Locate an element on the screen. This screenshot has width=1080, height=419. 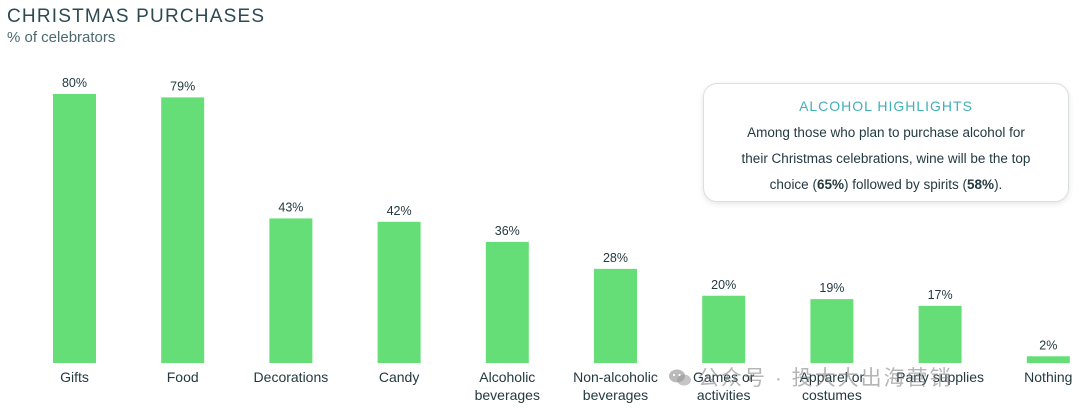
category-label-9-line-0: Nothing is located at coordinates (1048, 377).